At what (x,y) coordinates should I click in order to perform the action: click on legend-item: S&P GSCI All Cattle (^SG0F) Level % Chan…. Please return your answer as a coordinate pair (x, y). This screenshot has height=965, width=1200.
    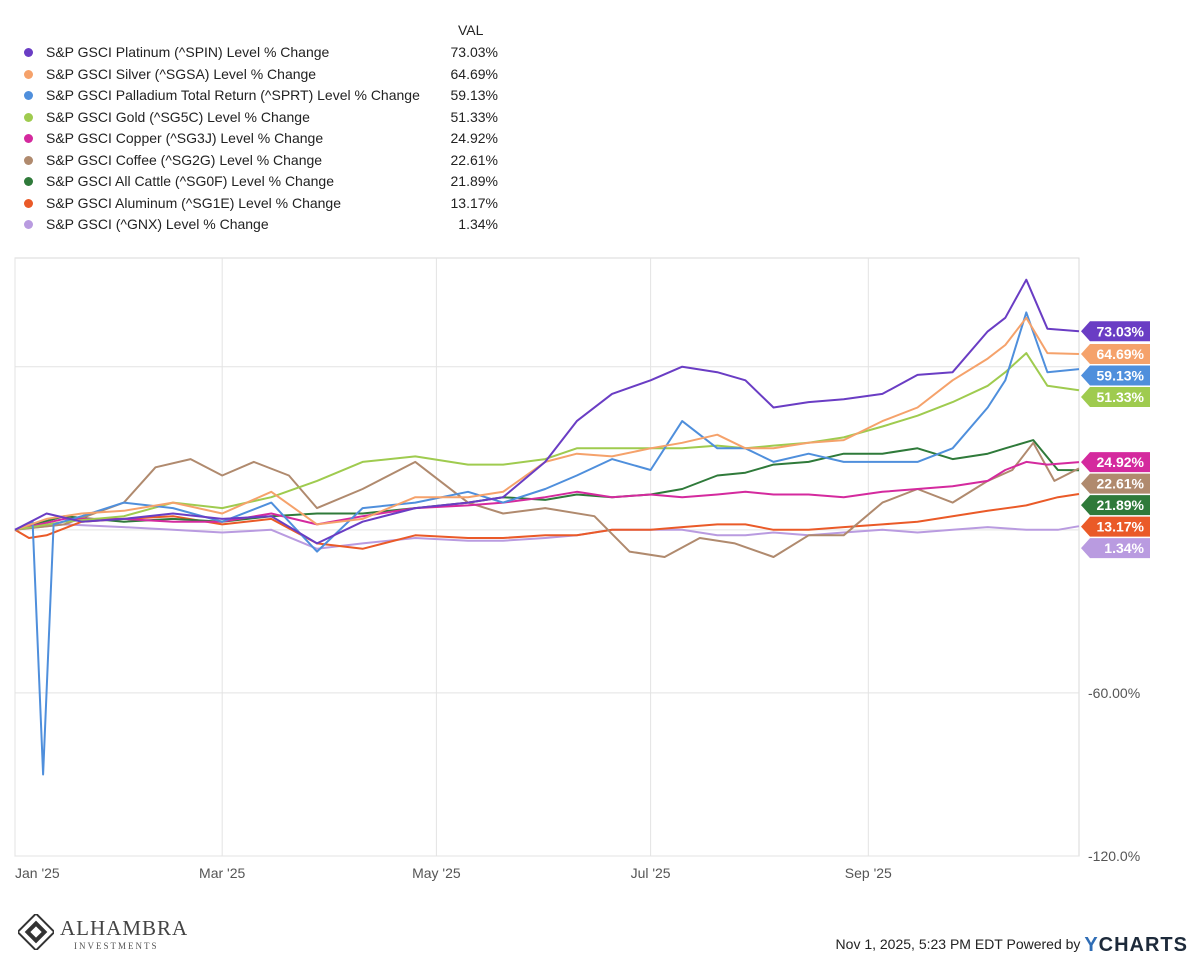
    Looking at the image, I should click on (260, 181).